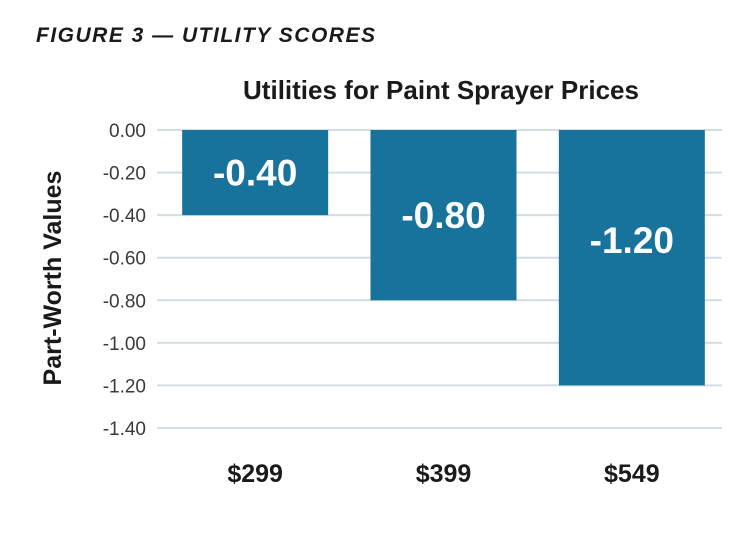 The height and width of the screenshot is (544, 741). Describe the element at coordinates (632, 240) in the screenshot. I see `data-label: -1.20` at that location.